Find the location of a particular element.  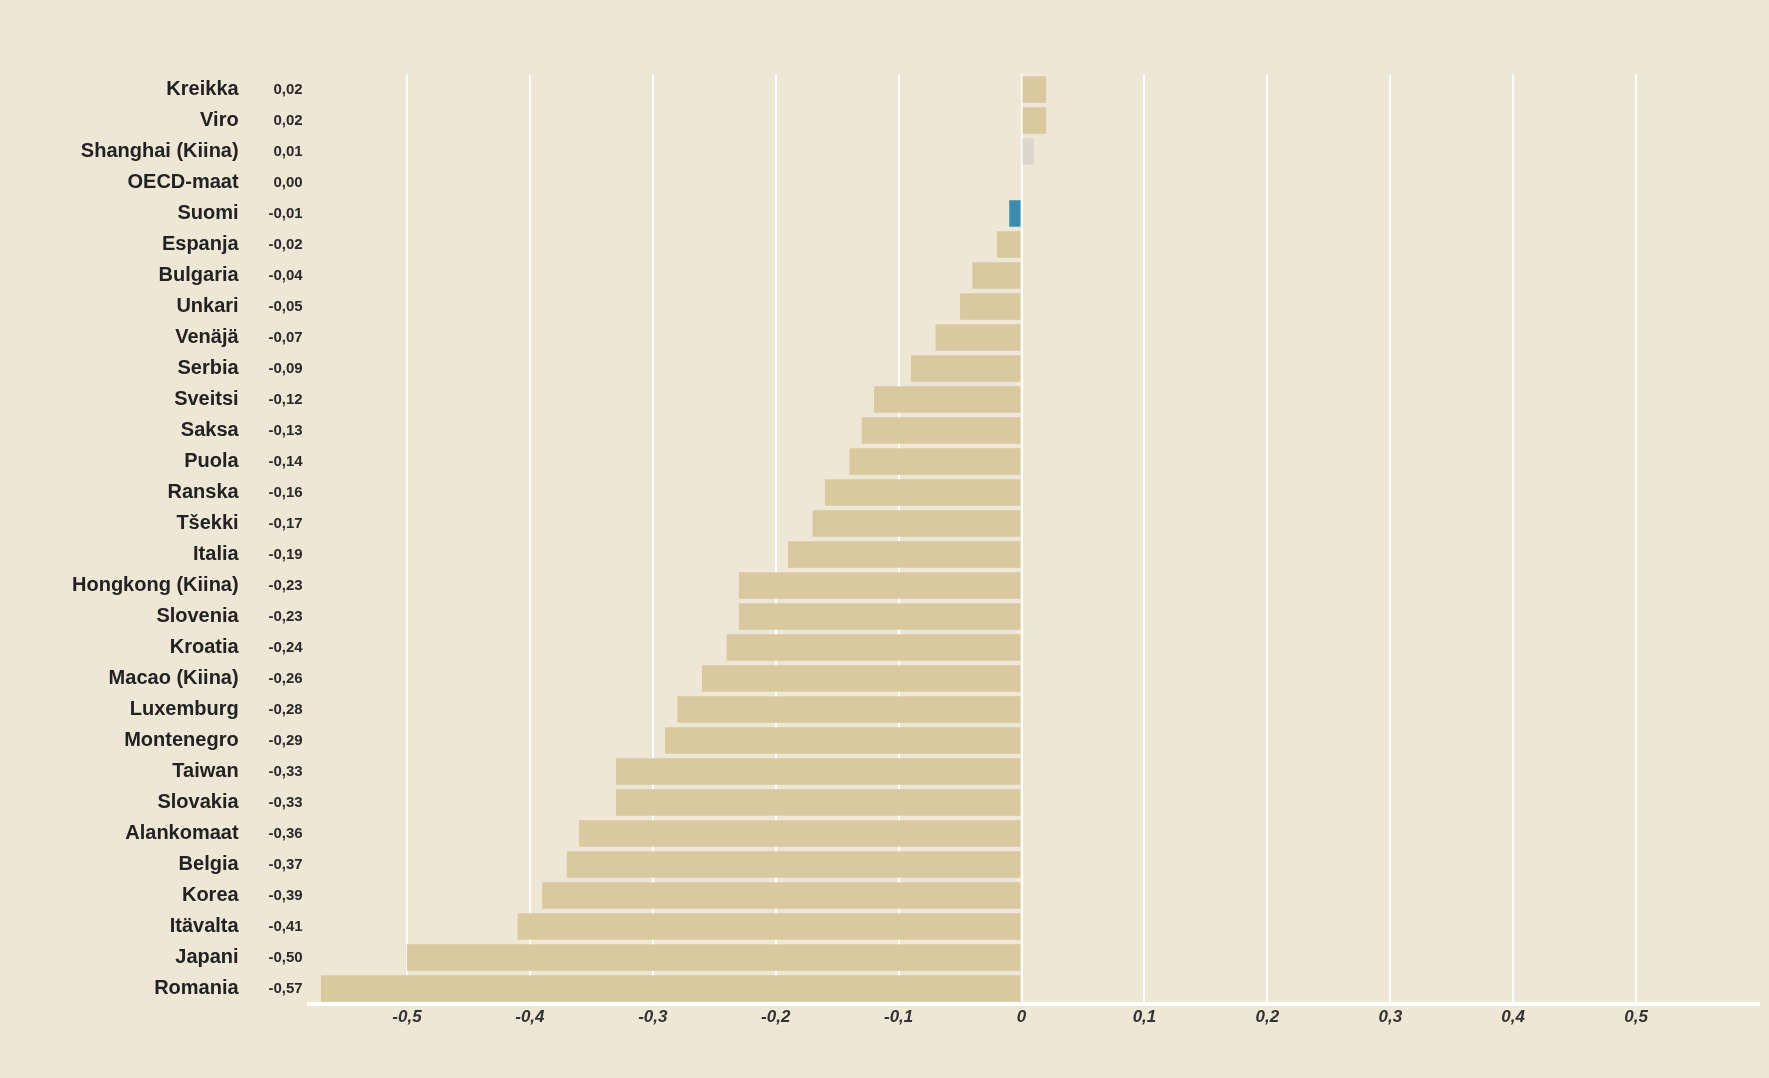

y-tick-label: Romania is located at coordinates (197, 987).